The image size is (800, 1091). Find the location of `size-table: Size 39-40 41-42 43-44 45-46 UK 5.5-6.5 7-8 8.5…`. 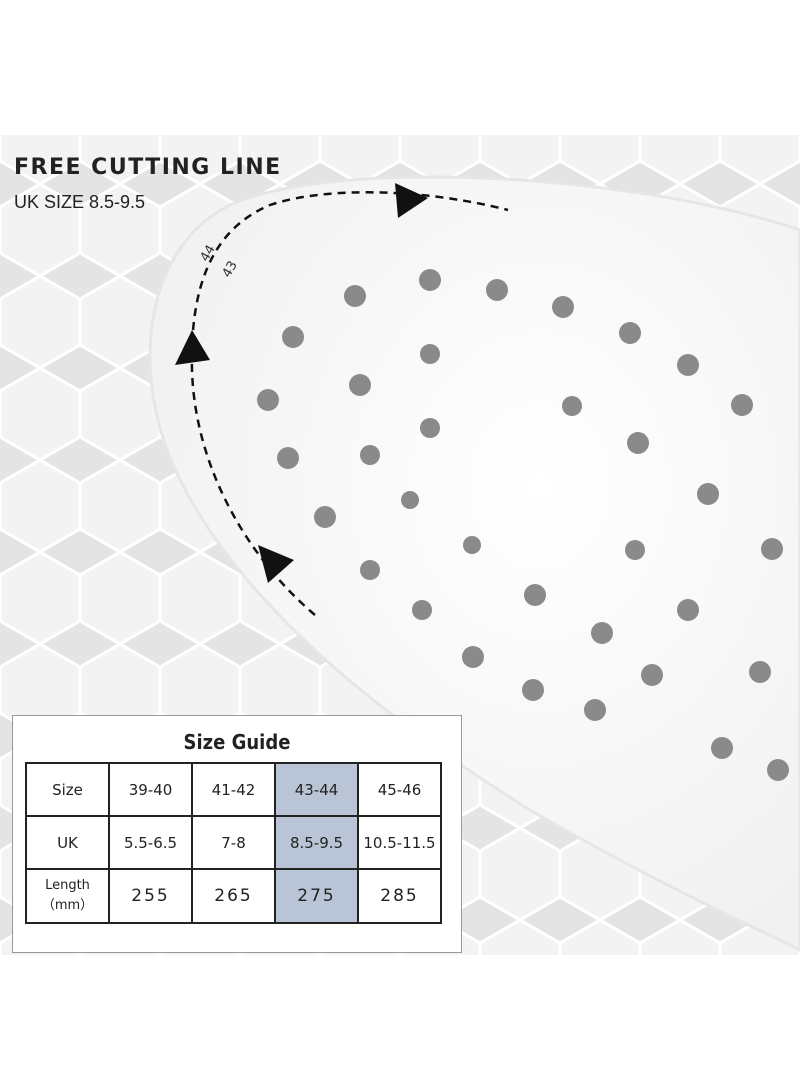

size-table: Size 39-40 41-42 43-44 45-46 UK 5.5-6.5 7-8 8.5… is located at coordinates (233, 843).